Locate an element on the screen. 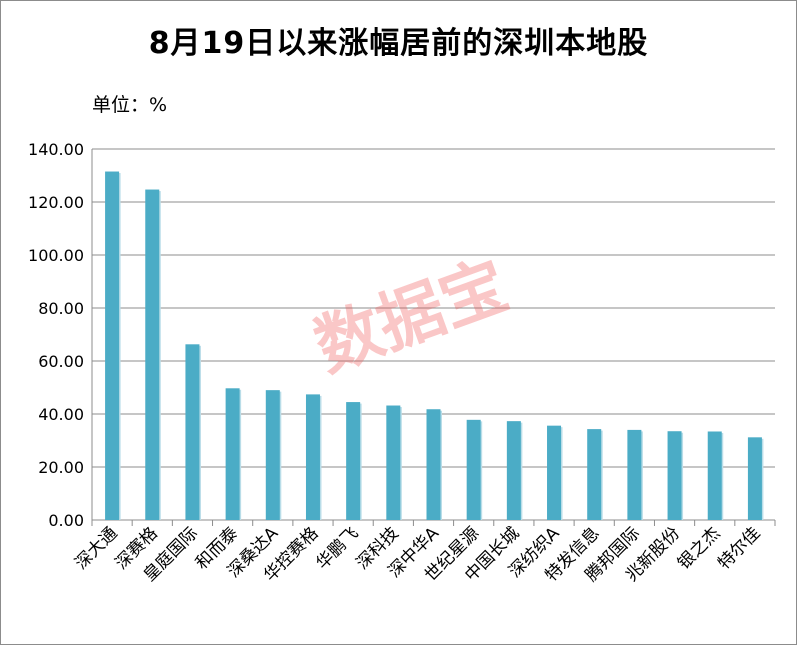 The image size is (797, 645). y-tick-label: 20.00 is located at coordinates (61, 467).